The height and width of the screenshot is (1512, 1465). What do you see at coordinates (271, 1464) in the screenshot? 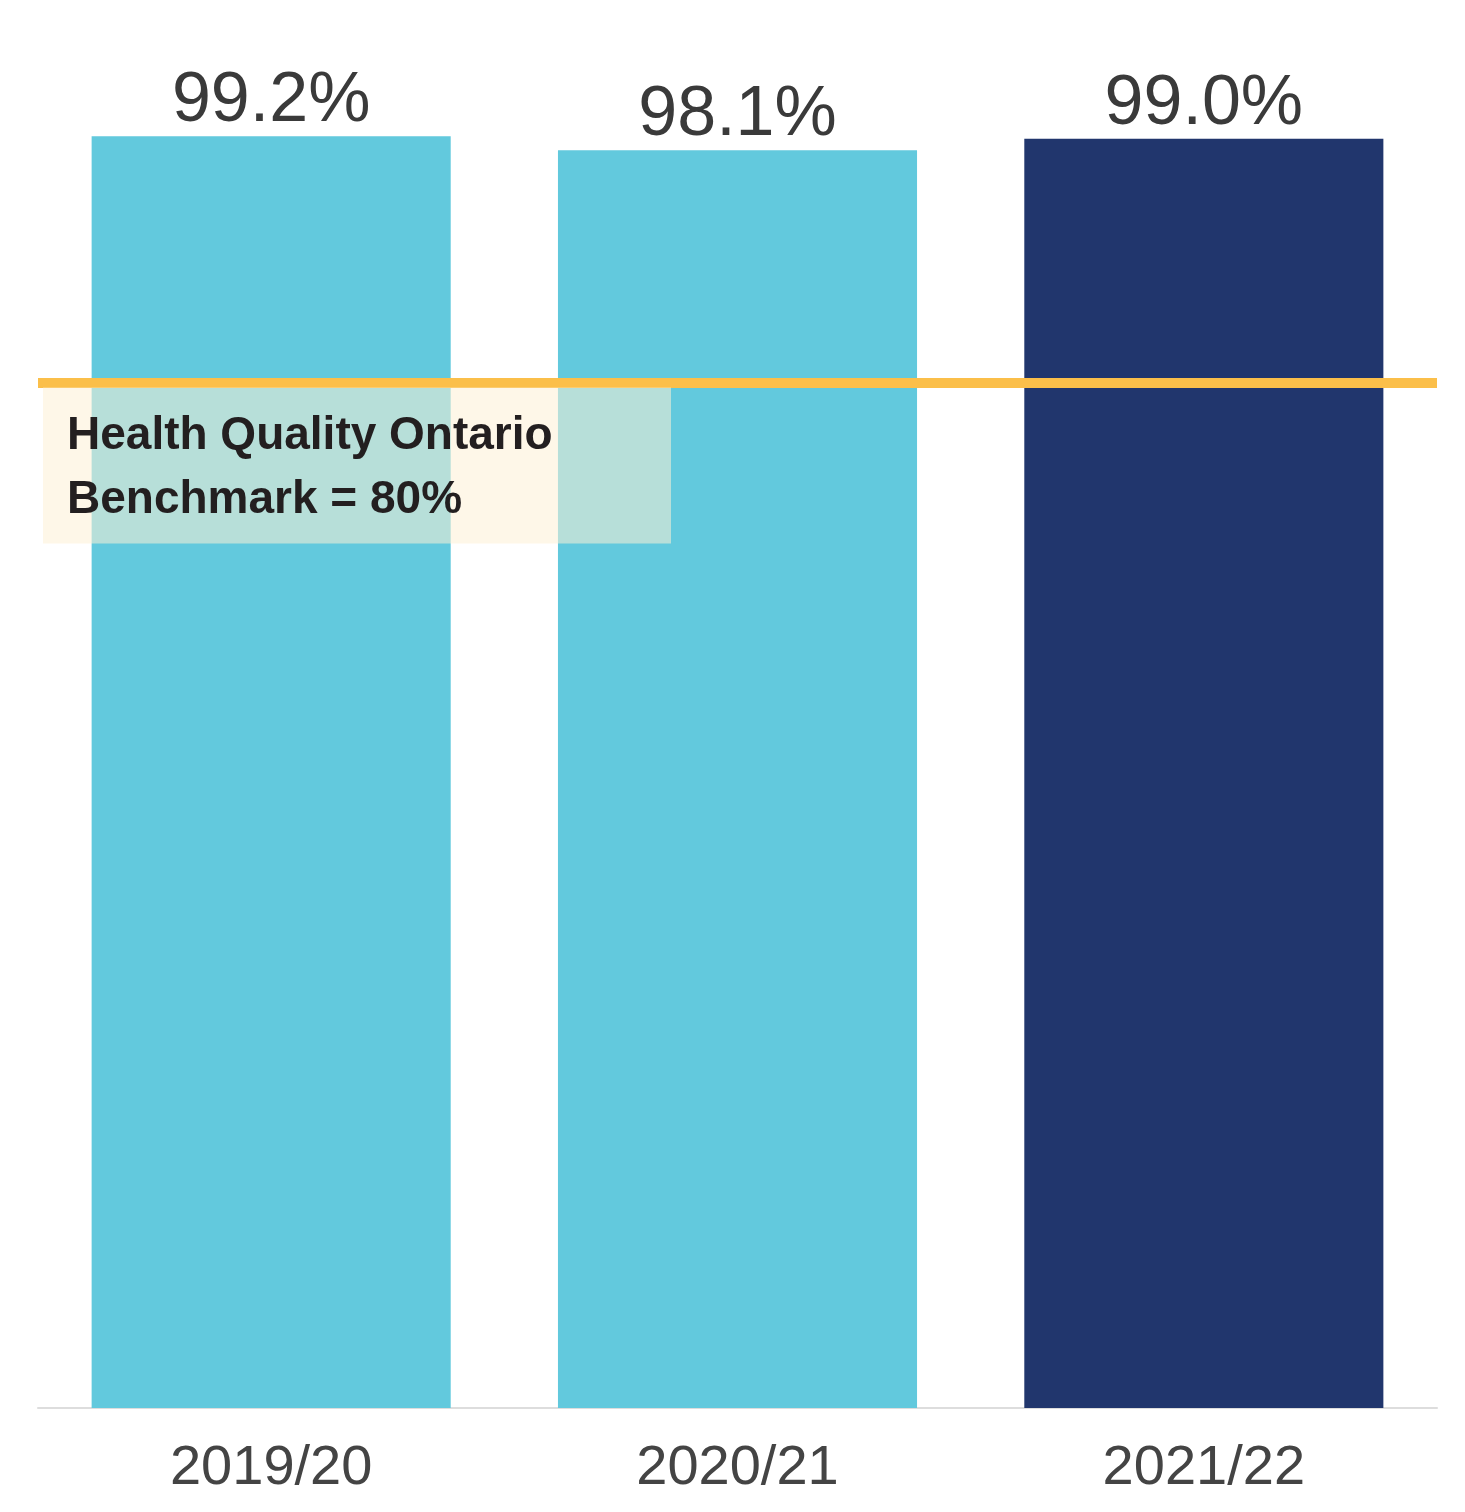
I see `x-tick-label: 2019/20` at bounding box center [271, 1464].